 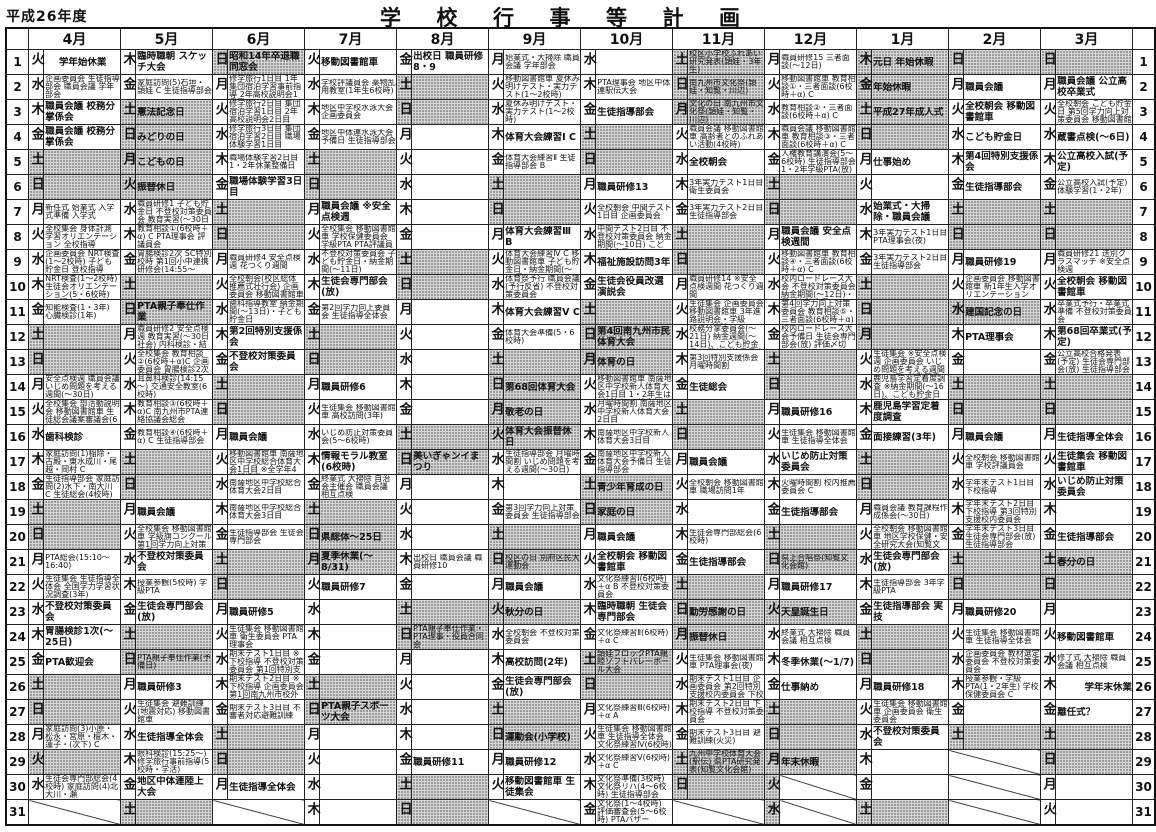 I want to click on event-cell: 企画委員会 移動図書館車 新1年生入学オリエンテーション, so click(x=1002, y=287).